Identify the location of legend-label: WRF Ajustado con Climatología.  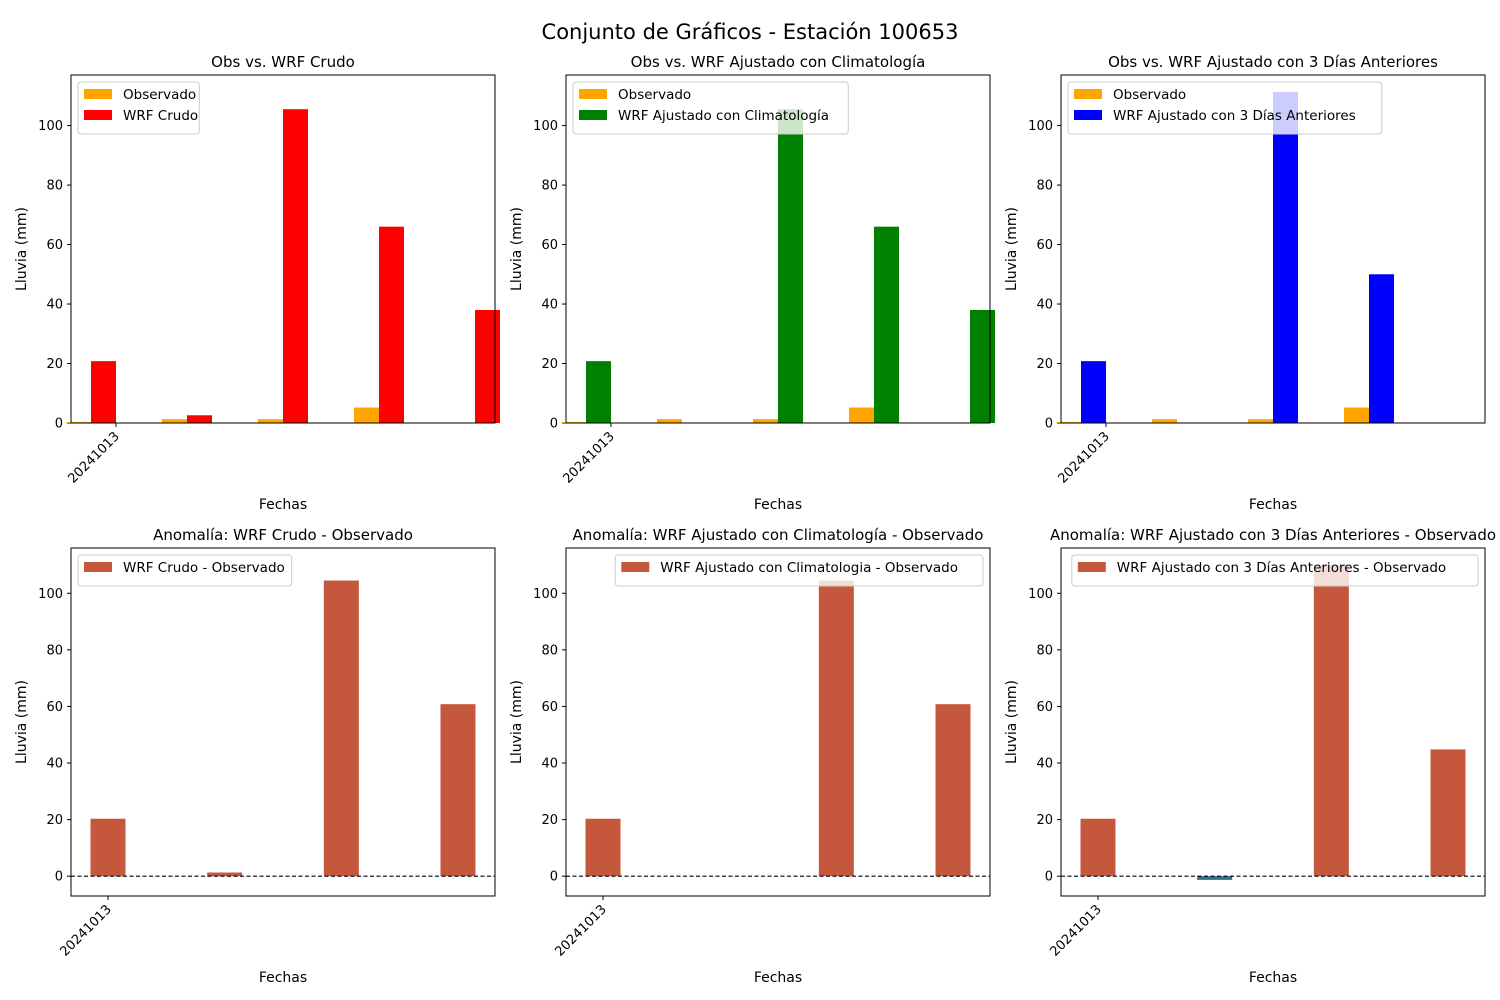
(723, 116).